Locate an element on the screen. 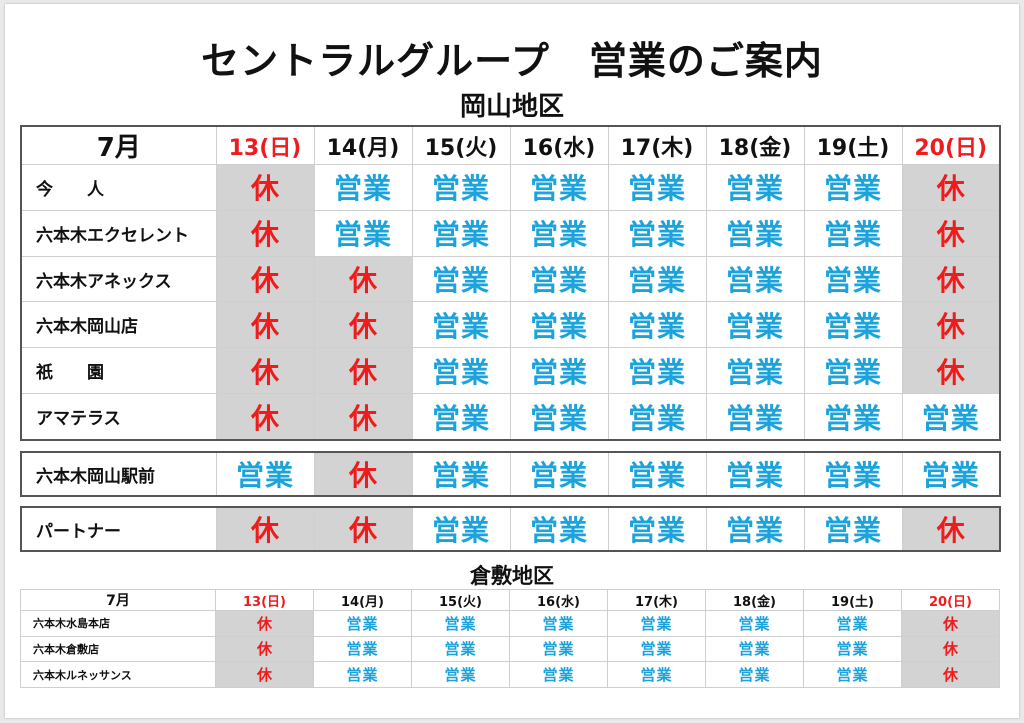  store-name: 六本木岡山駅前 is located at coordinates (118, 474).